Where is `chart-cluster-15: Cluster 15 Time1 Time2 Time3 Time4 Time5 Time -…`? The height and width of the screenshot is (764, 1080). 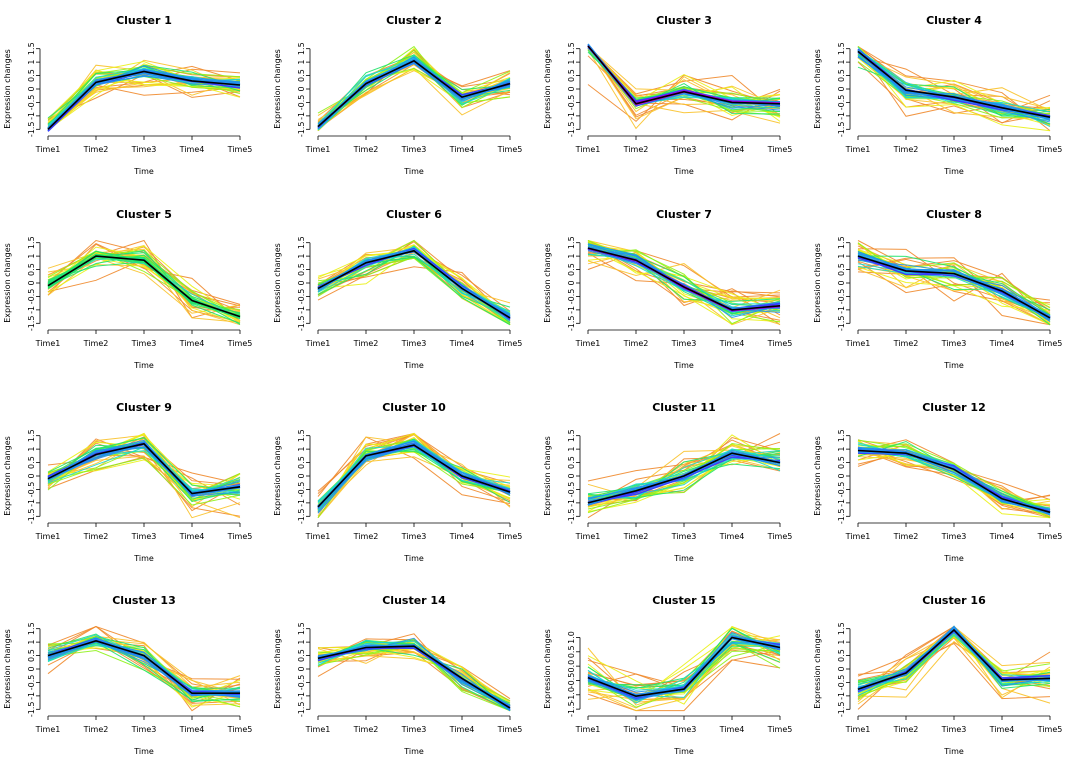 chart-cluster-15: Cluster 15 Time1 Time2 Time3 Time4 Time5 Time -… is located at coordinates (667, 675).